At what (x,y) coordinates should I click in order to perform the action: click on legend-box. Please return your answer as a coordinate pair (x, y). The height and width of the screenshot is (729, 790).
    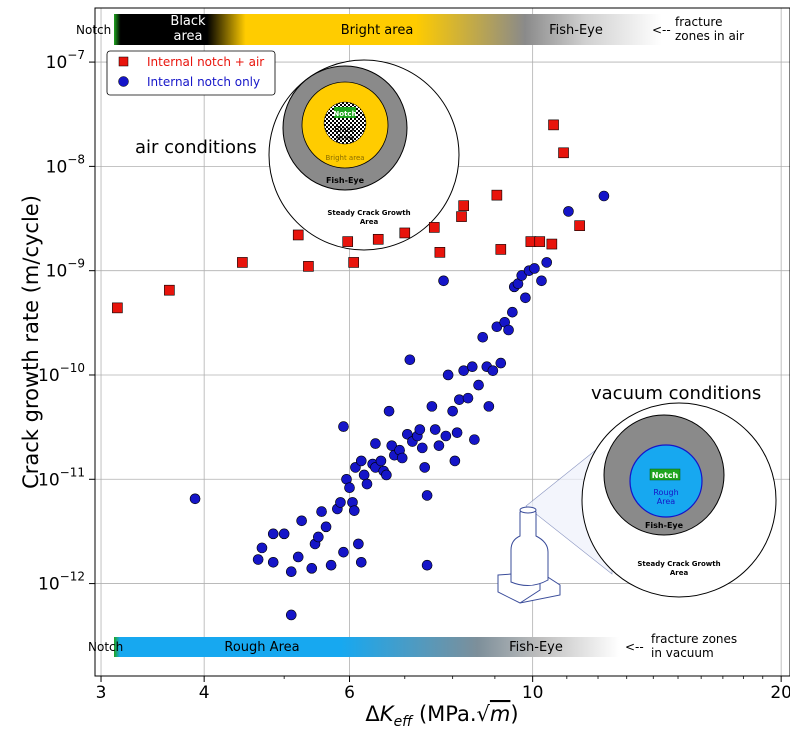
    Looking at the image, I should click on (191, 73).